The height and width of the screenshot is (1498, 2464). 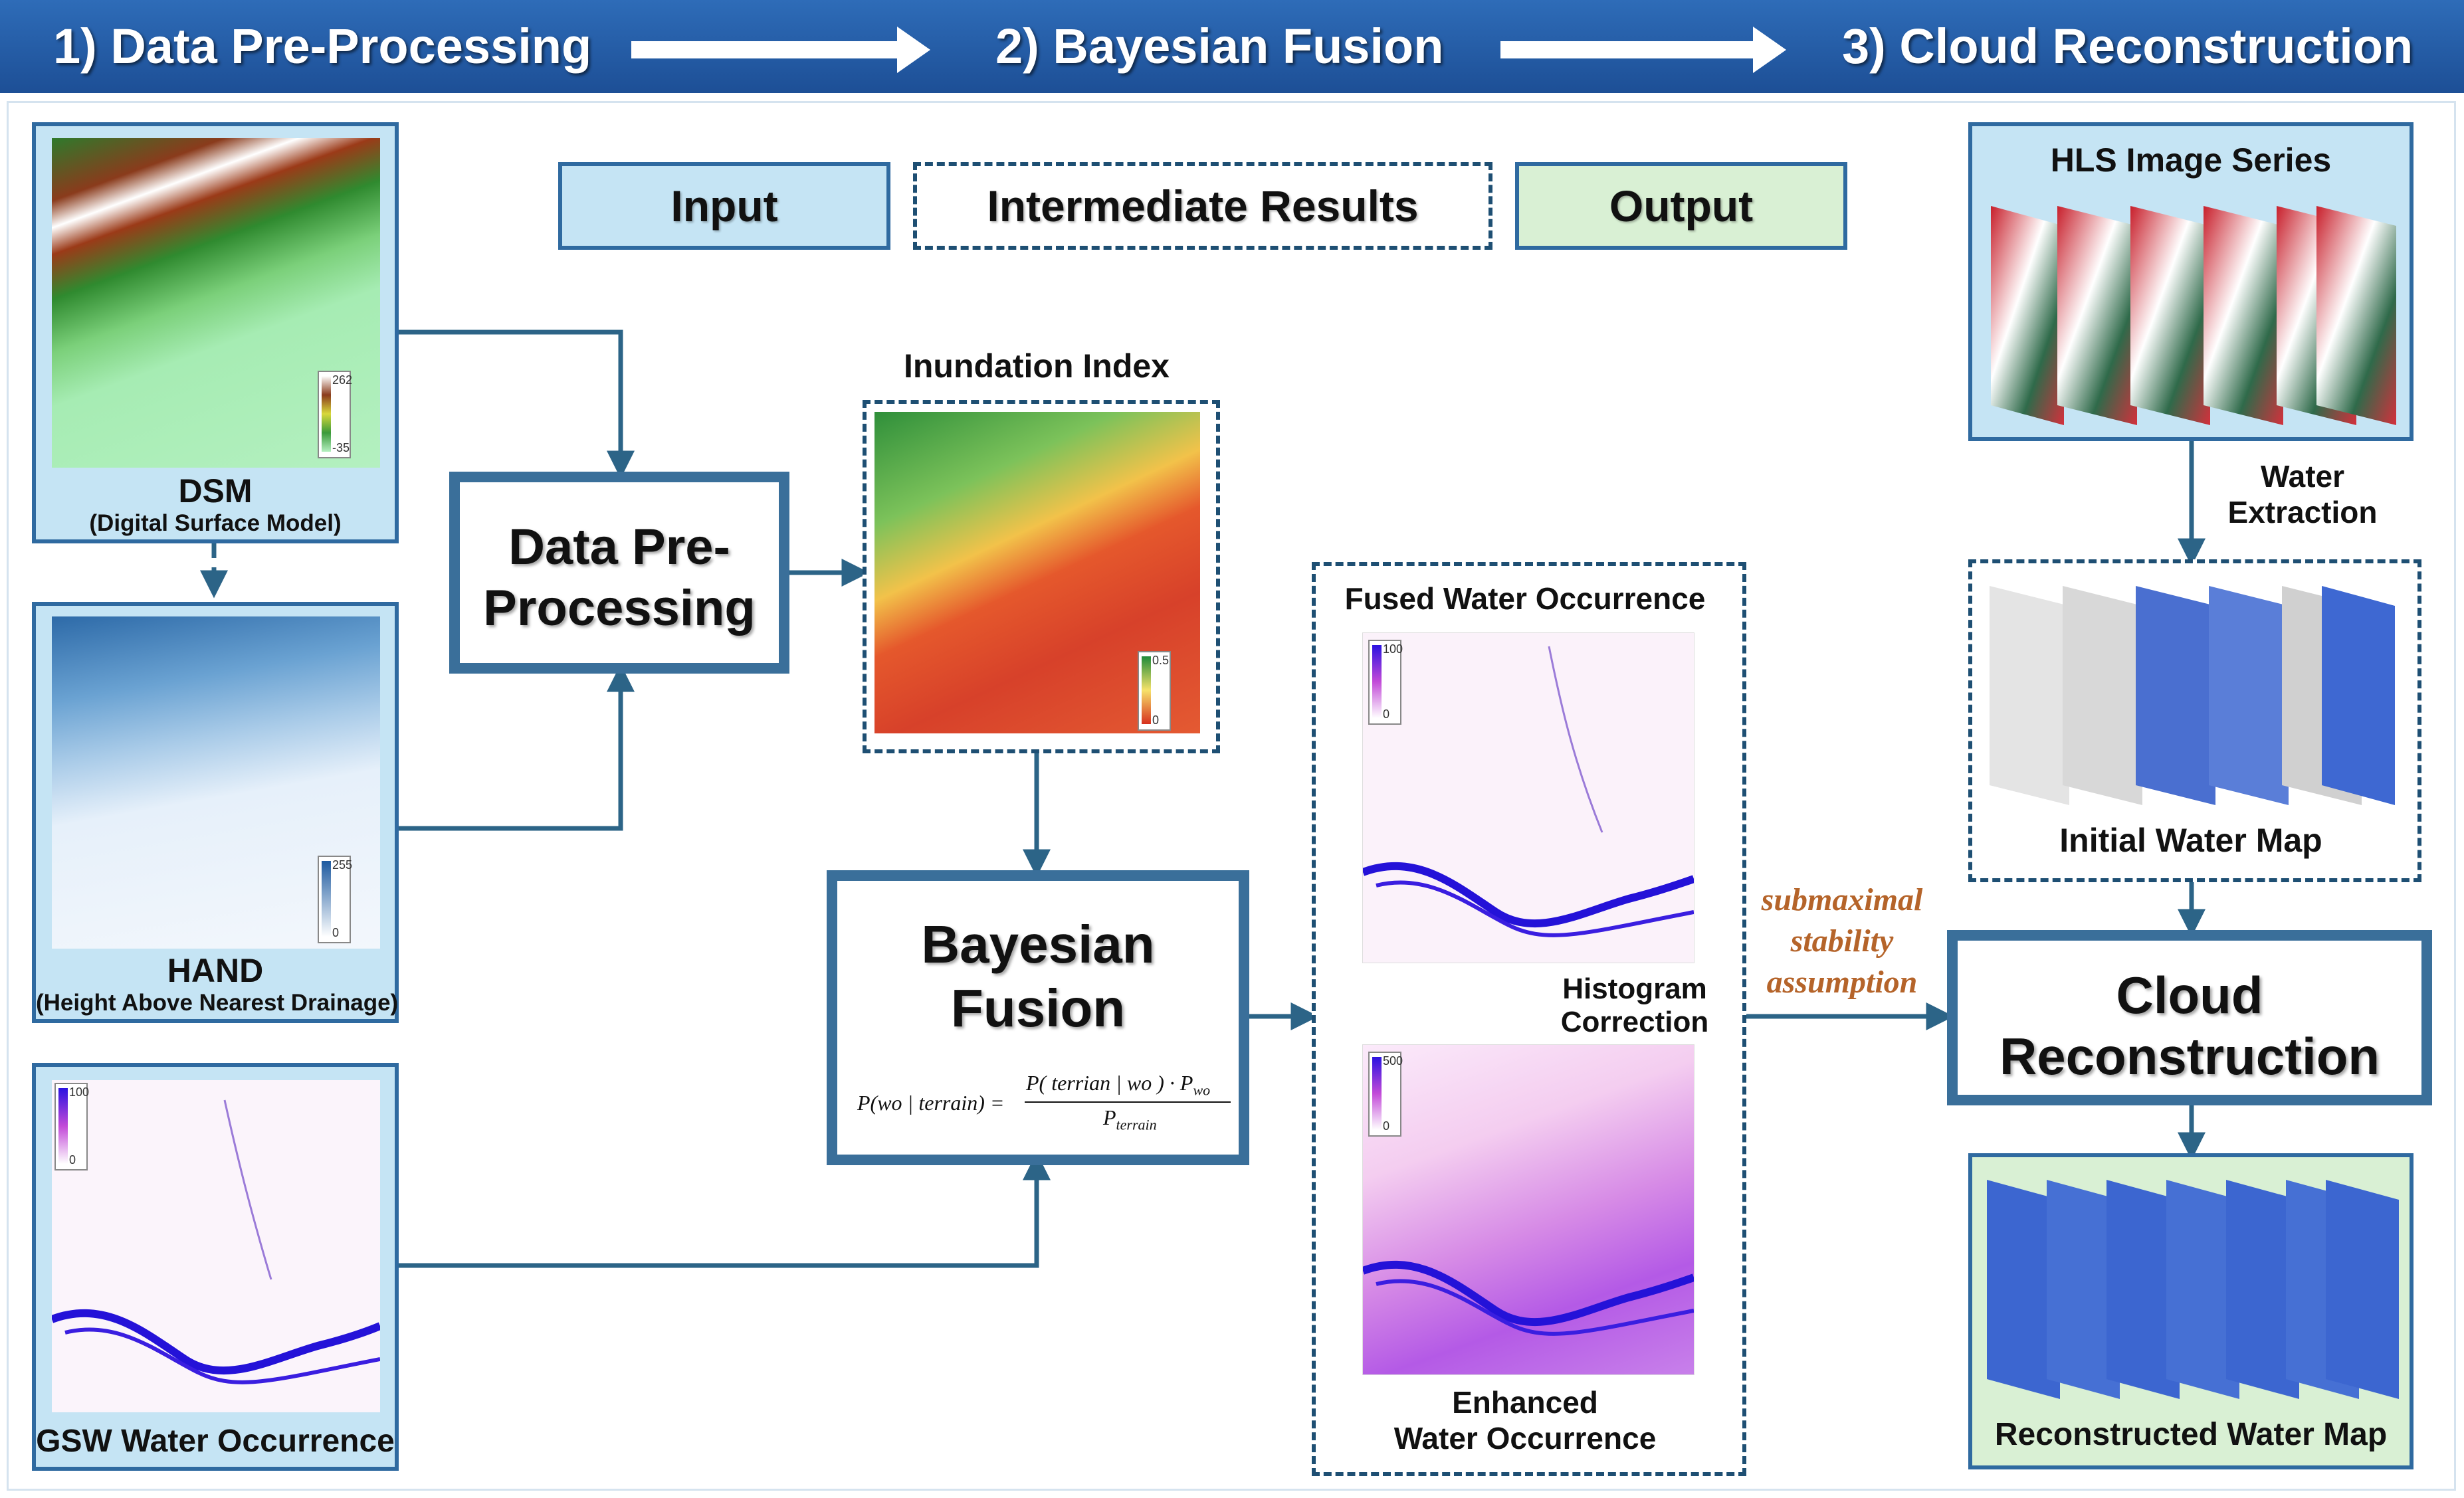 What do you see at coordinates (1037, 366) in the screenshot?
I see `inundation-title: Inundation Index` at bounding box center [1037, 366].